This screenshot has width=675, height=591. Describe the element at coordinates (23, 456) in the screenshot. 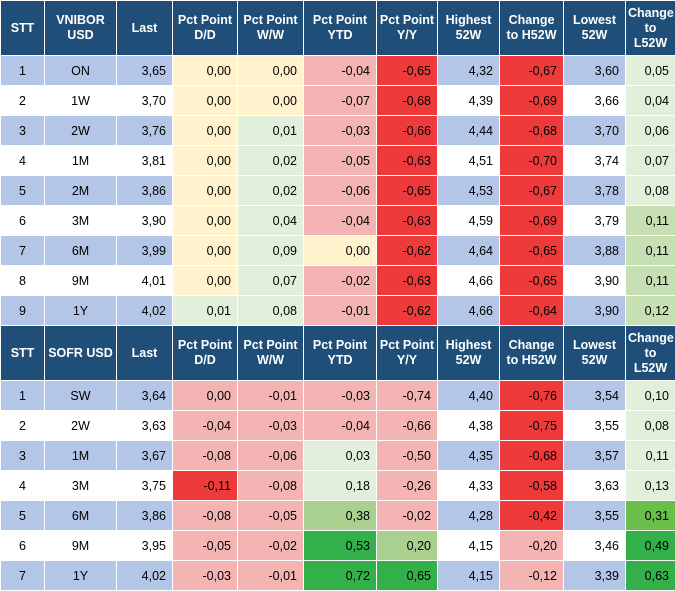

I see `cell-stt: 3` at that location.